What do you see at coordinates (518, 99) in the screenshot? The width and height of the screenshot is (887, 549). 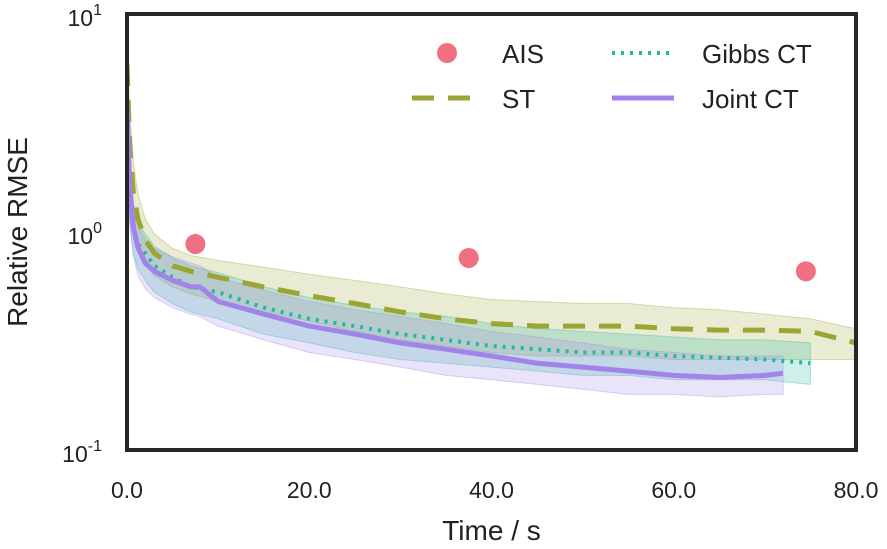 I see `legend-label: ST` at bounding box center [518, 99].